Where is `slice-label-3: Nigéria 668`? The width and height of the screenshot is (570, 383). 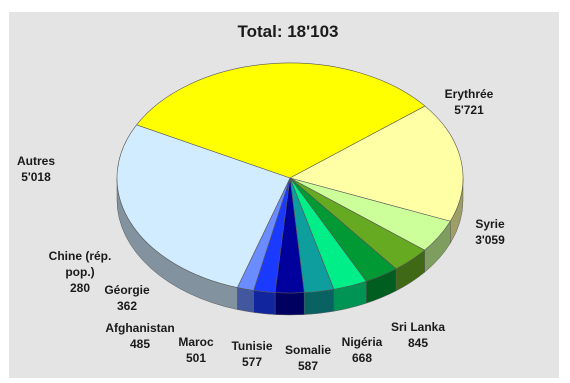 slice-label-3: Nigéria 668 is located at coordinates (362, 350).